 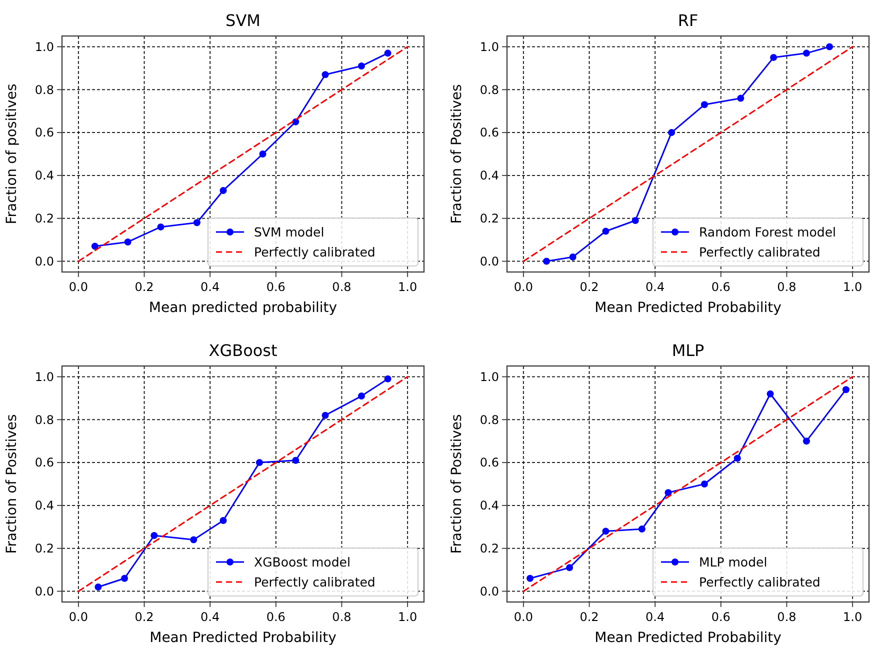 What do you see at coordinates (12, 154) in the screenshot?
I see `y-axis-title: Fraction of positives` at bounding box center [12, 154].